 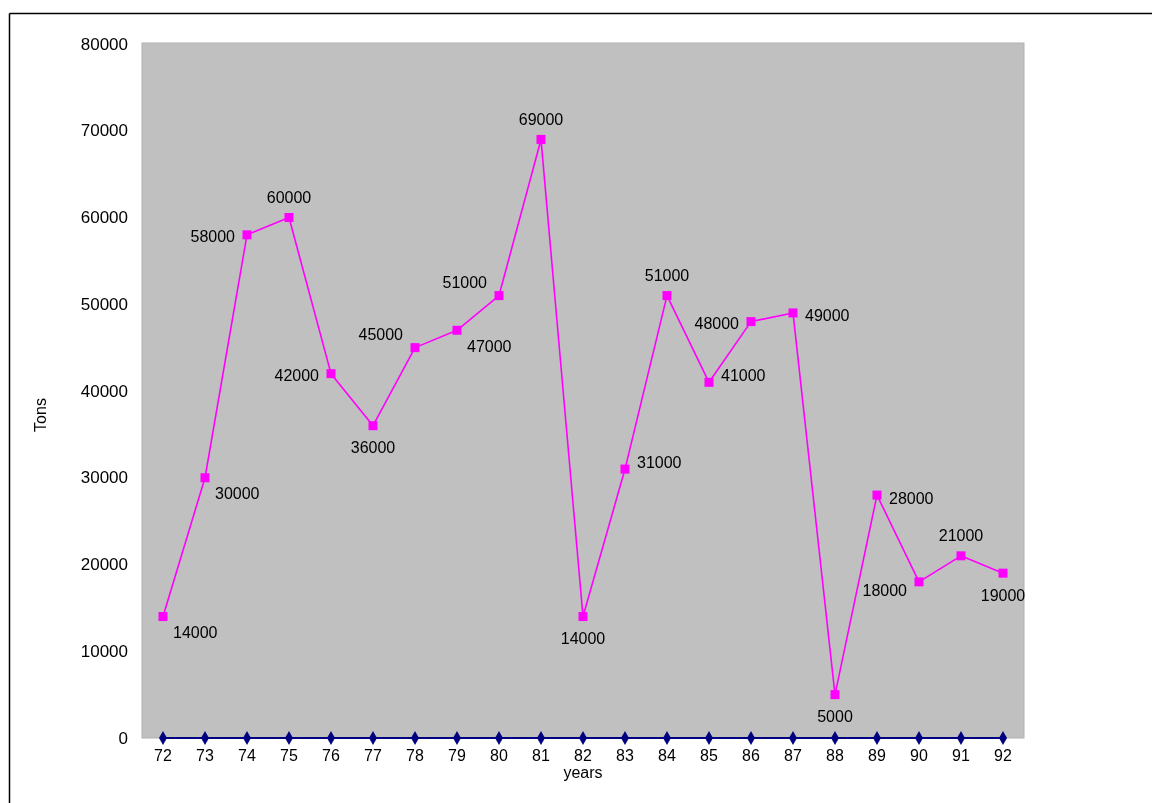 I want to click on data-label: 19000, so click(x=1003, y=595).